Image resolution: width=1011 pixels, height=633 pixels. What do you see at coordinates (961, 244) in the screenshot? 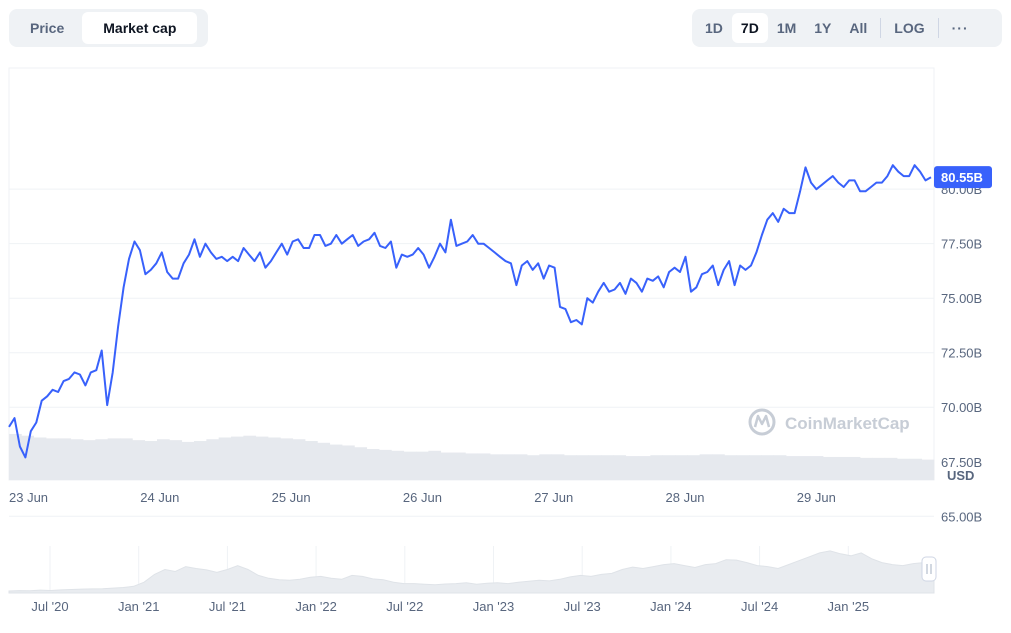
I see `y-tick-label: 77.50B` at bounding box center [961, 244].